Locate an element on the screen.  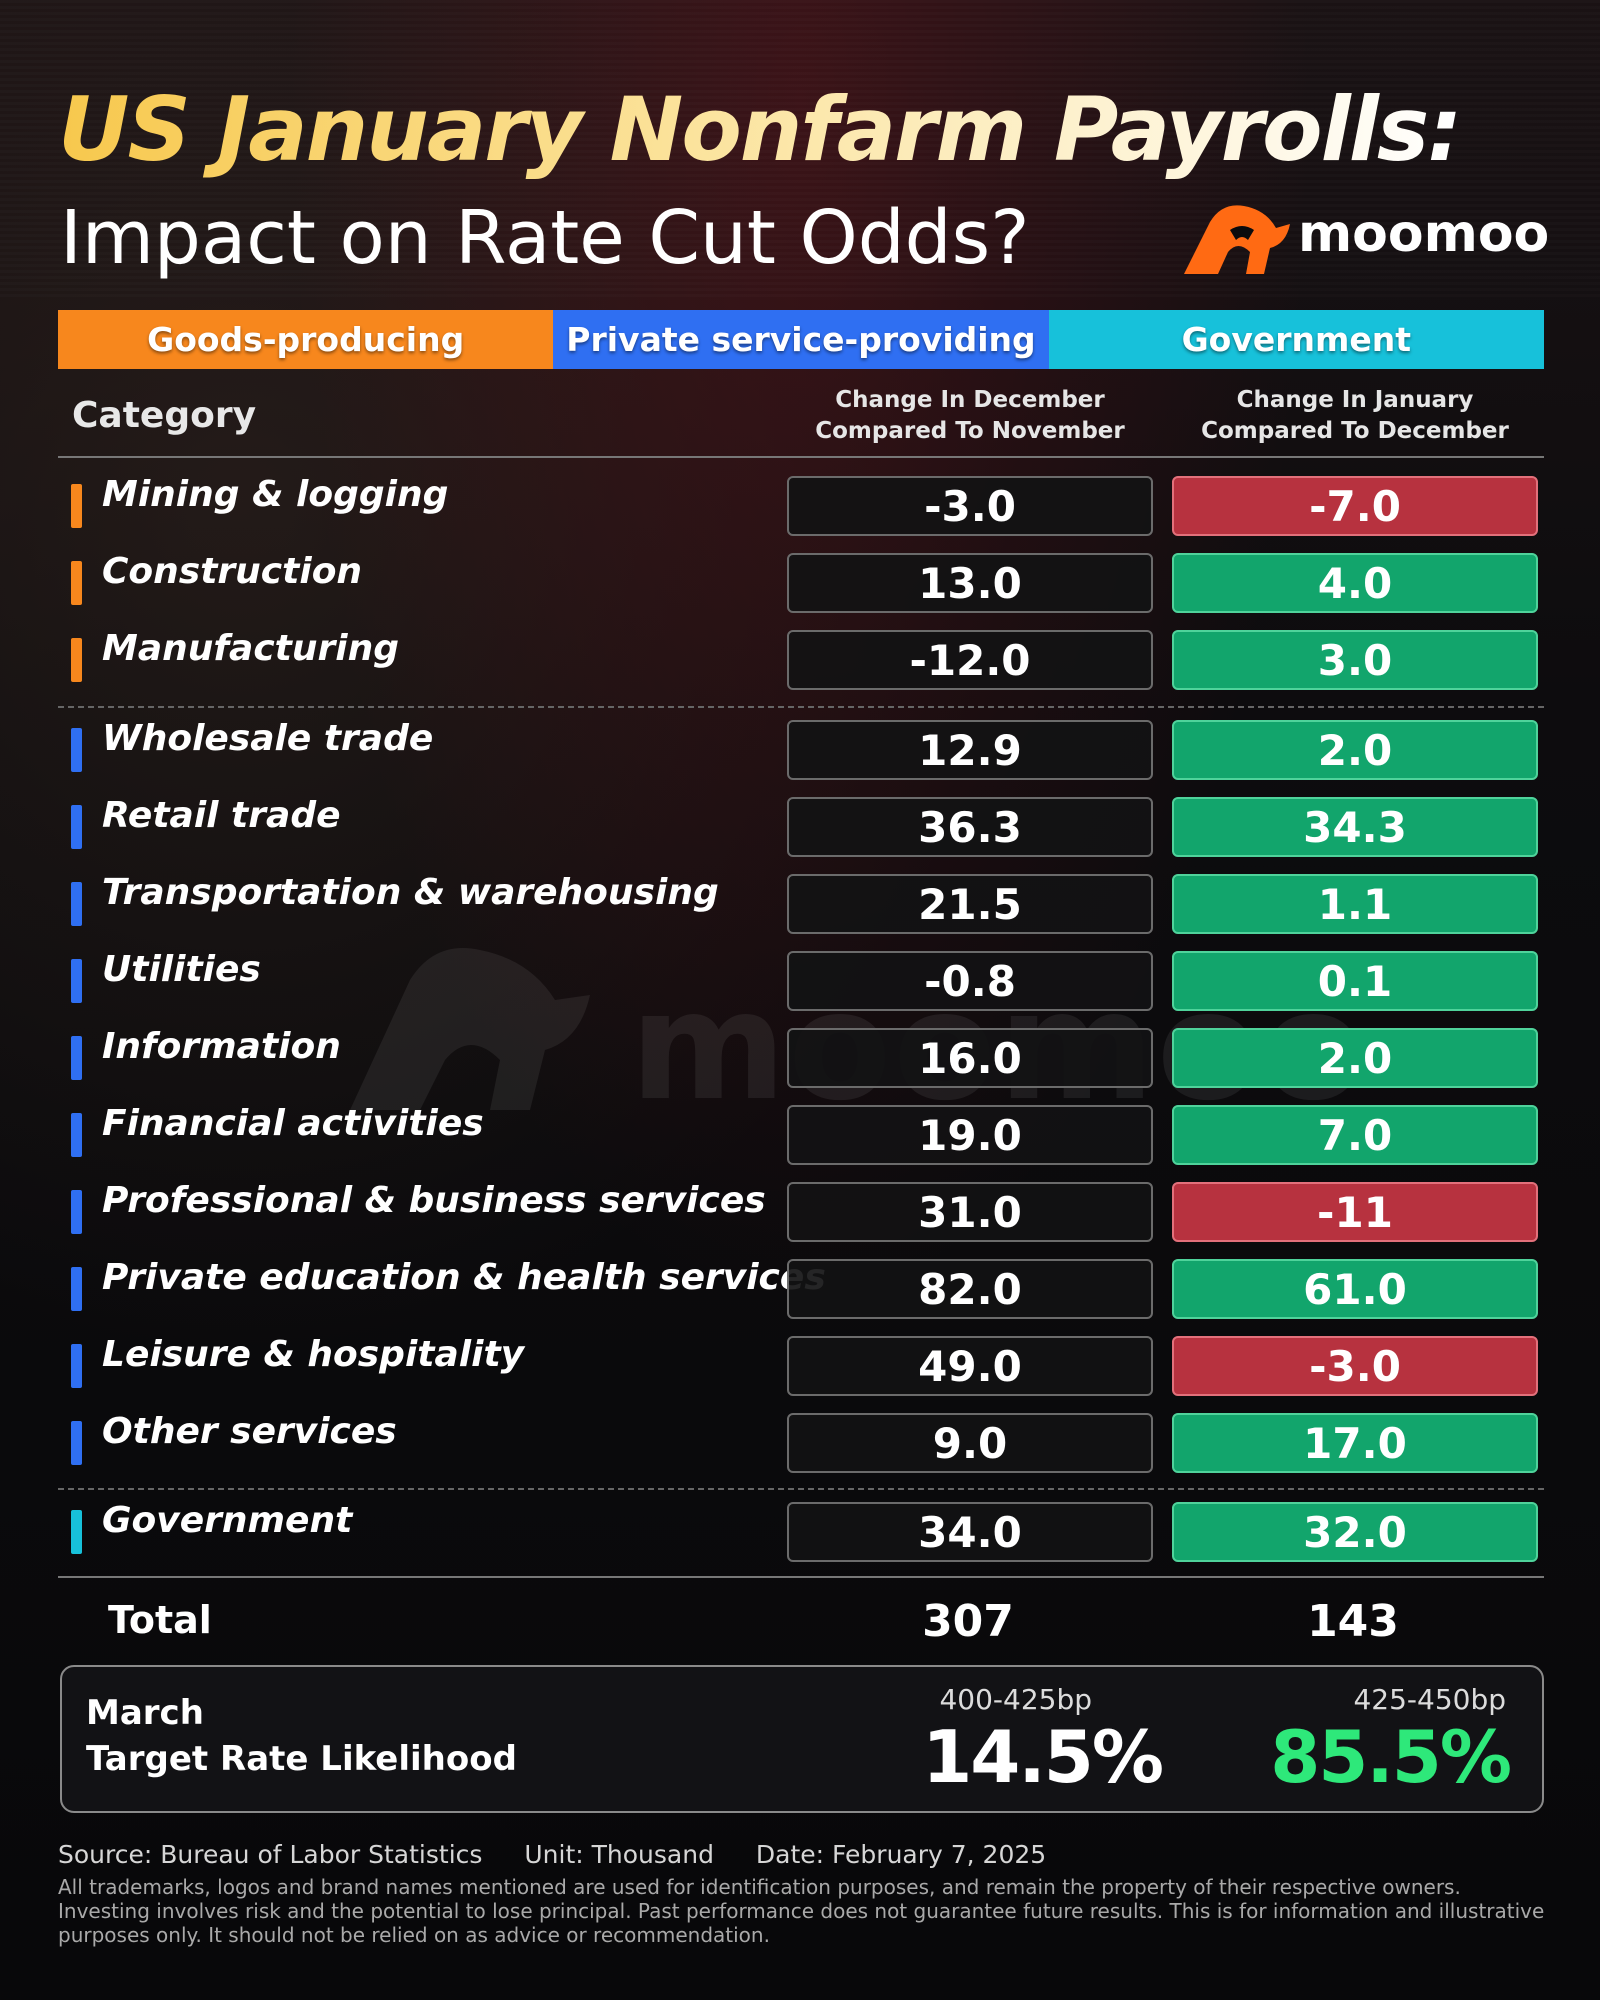
january-value-government: 32.0 is located at coordinates (1355, 1532).